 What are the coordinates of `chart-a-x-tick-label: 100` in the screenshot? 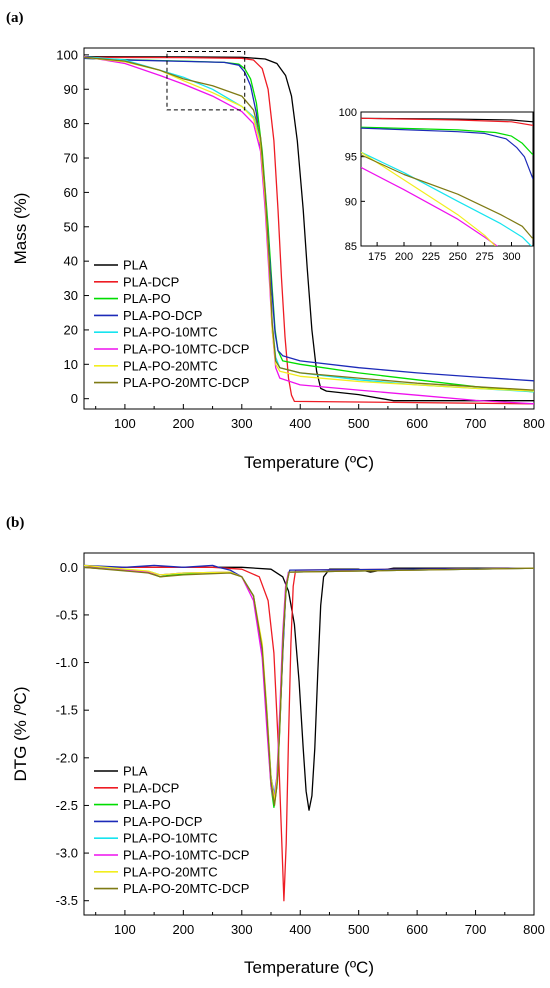 It's located at (125, 423).